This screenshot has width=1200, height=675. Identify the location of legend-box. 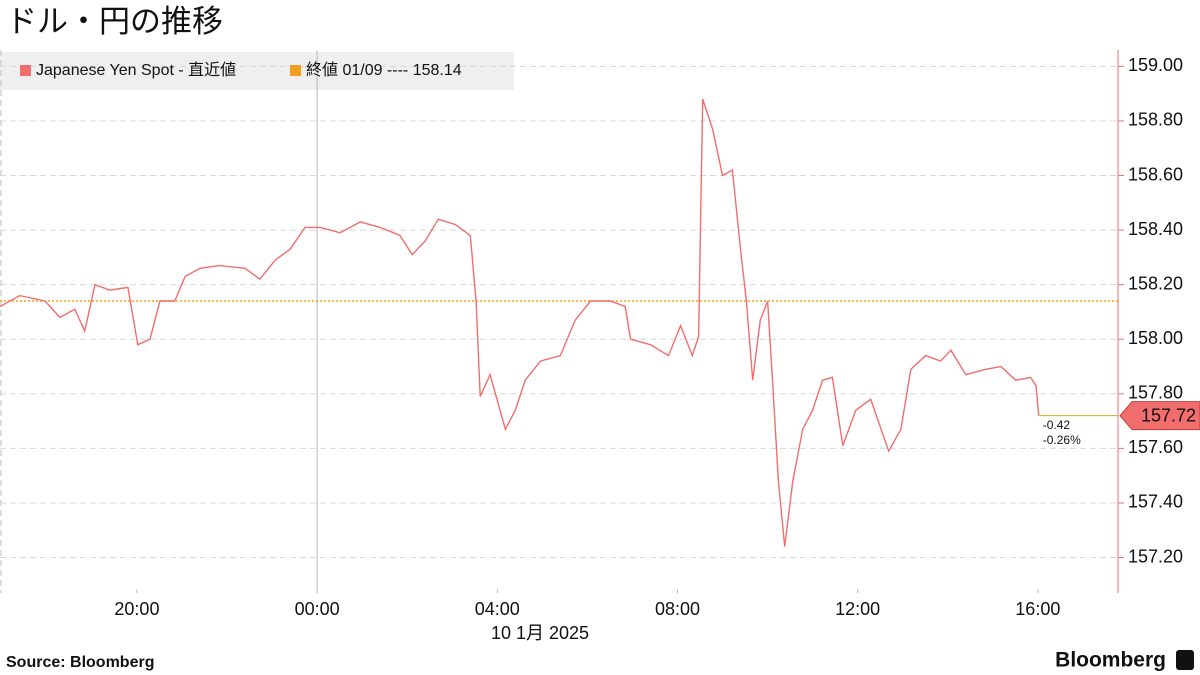
(257, 71).